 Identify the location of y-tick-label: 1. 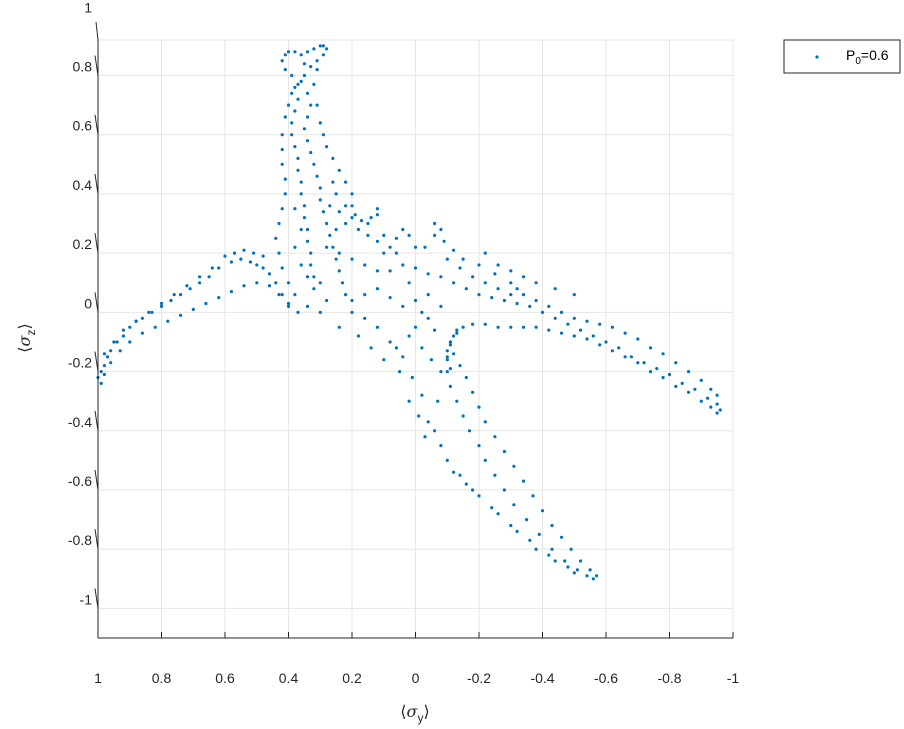
(88, 7).